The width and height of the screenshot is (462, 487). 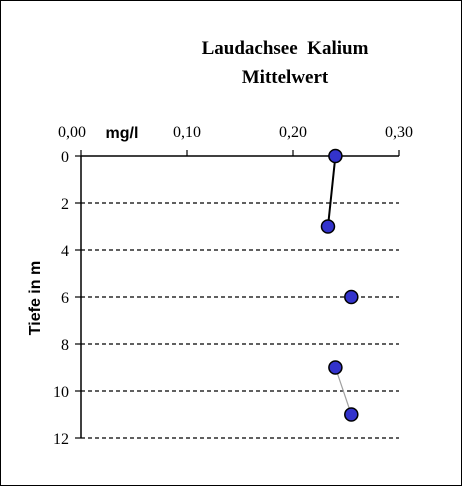 I want to click on chart-subtitle: Mittelwert, so click(x=285, y=77).